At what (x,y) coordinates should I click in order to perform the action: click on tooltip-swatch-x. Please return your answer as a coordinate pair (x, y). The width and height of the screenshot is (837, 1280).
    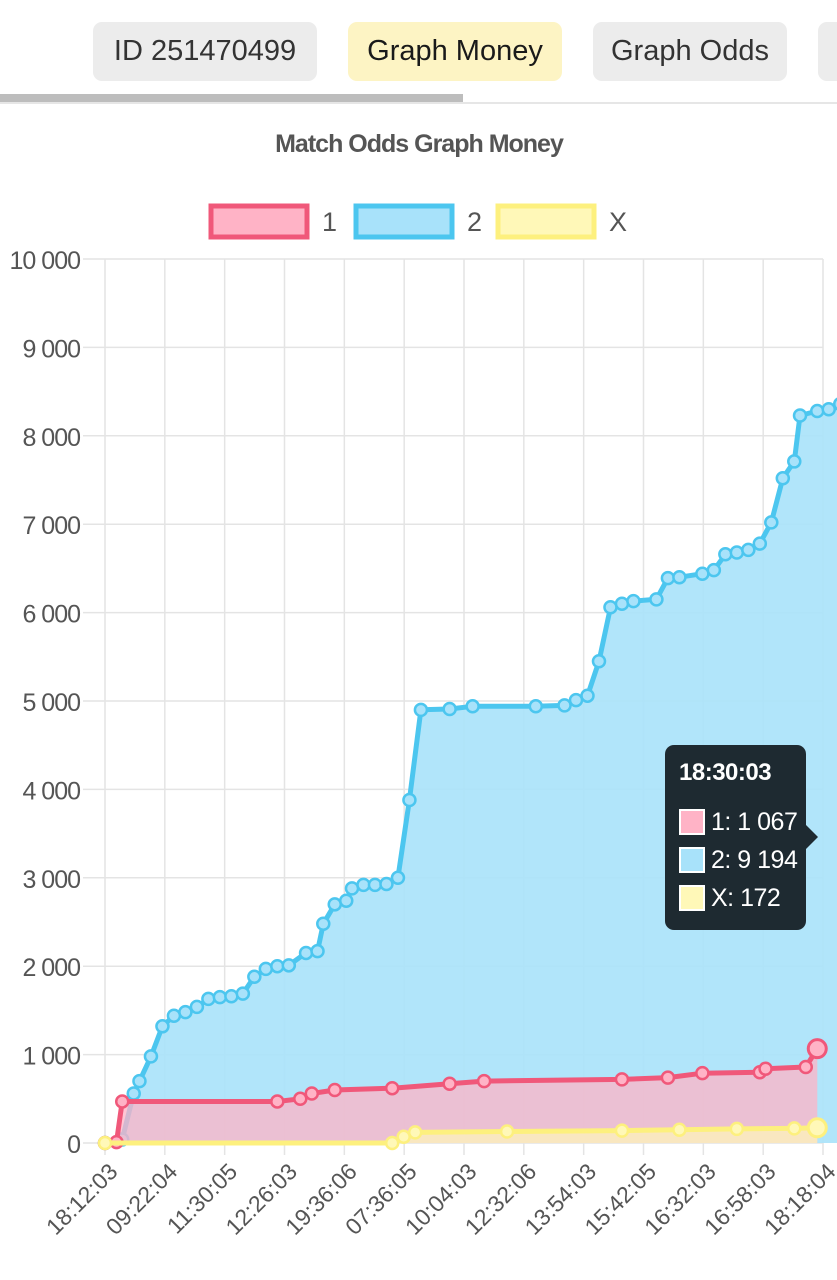
    Looking at the image, I should click on (692, 898).